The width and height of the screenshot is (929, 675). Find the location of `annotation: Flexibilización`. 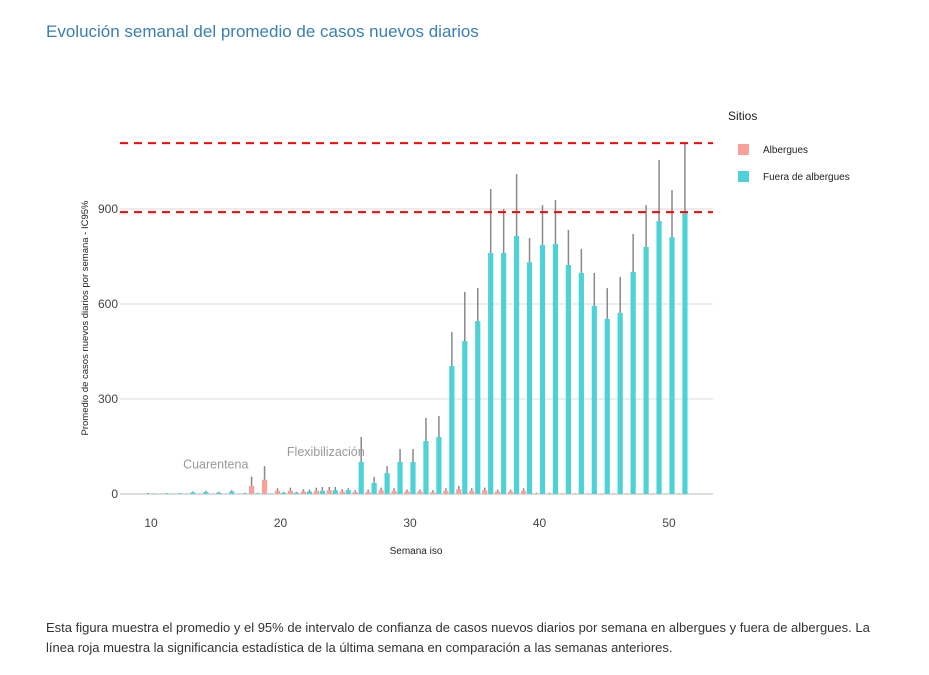

annotation: Flexibilización is located at coordinates (326, 452).